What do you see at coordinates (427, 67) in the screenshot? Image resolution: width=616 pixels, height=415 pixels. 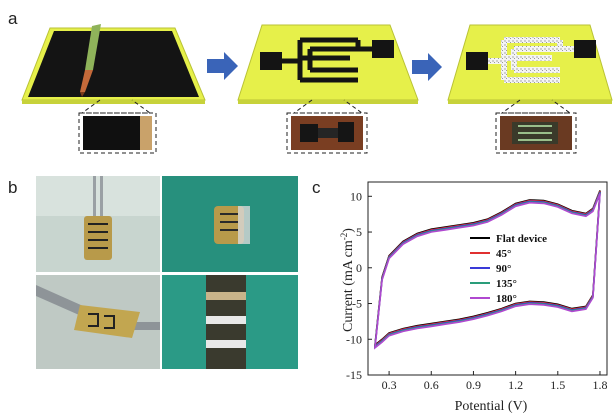 I see `step2-arrow-icon` at bounding box center [427, 67].